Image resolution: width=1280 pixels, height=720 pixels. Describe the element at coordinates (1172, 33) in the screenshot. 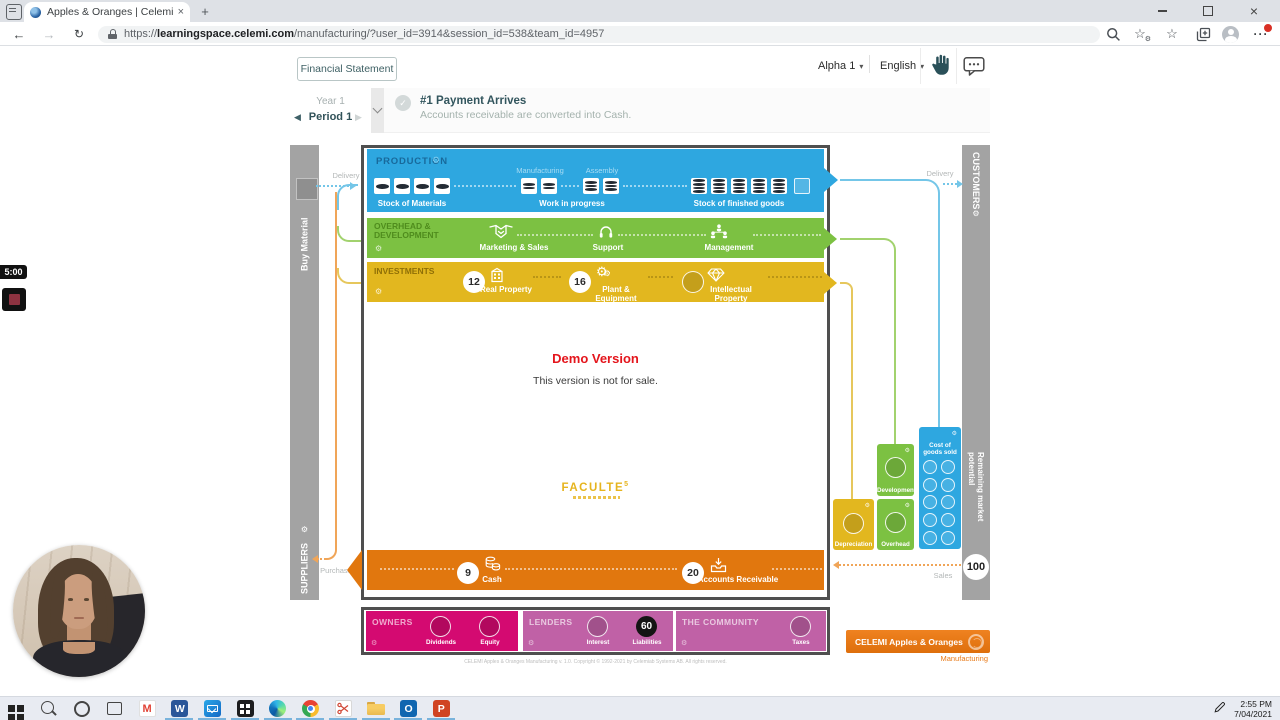

I see `favorites-icon: ☆` at that location.